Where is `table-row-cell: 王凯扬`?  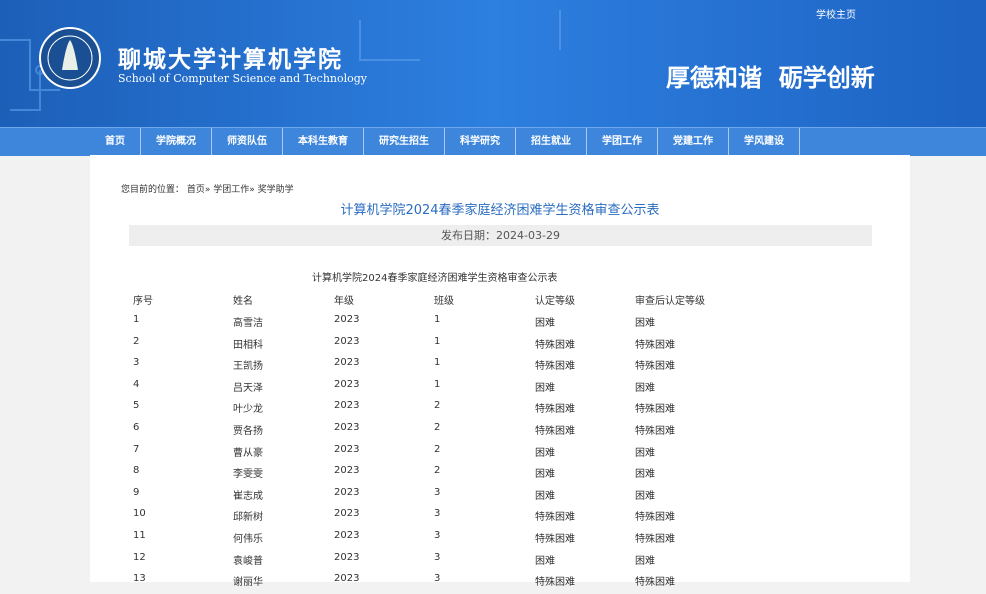 table-row-cell: 王凯扬 is located at coordinates (248, 367).